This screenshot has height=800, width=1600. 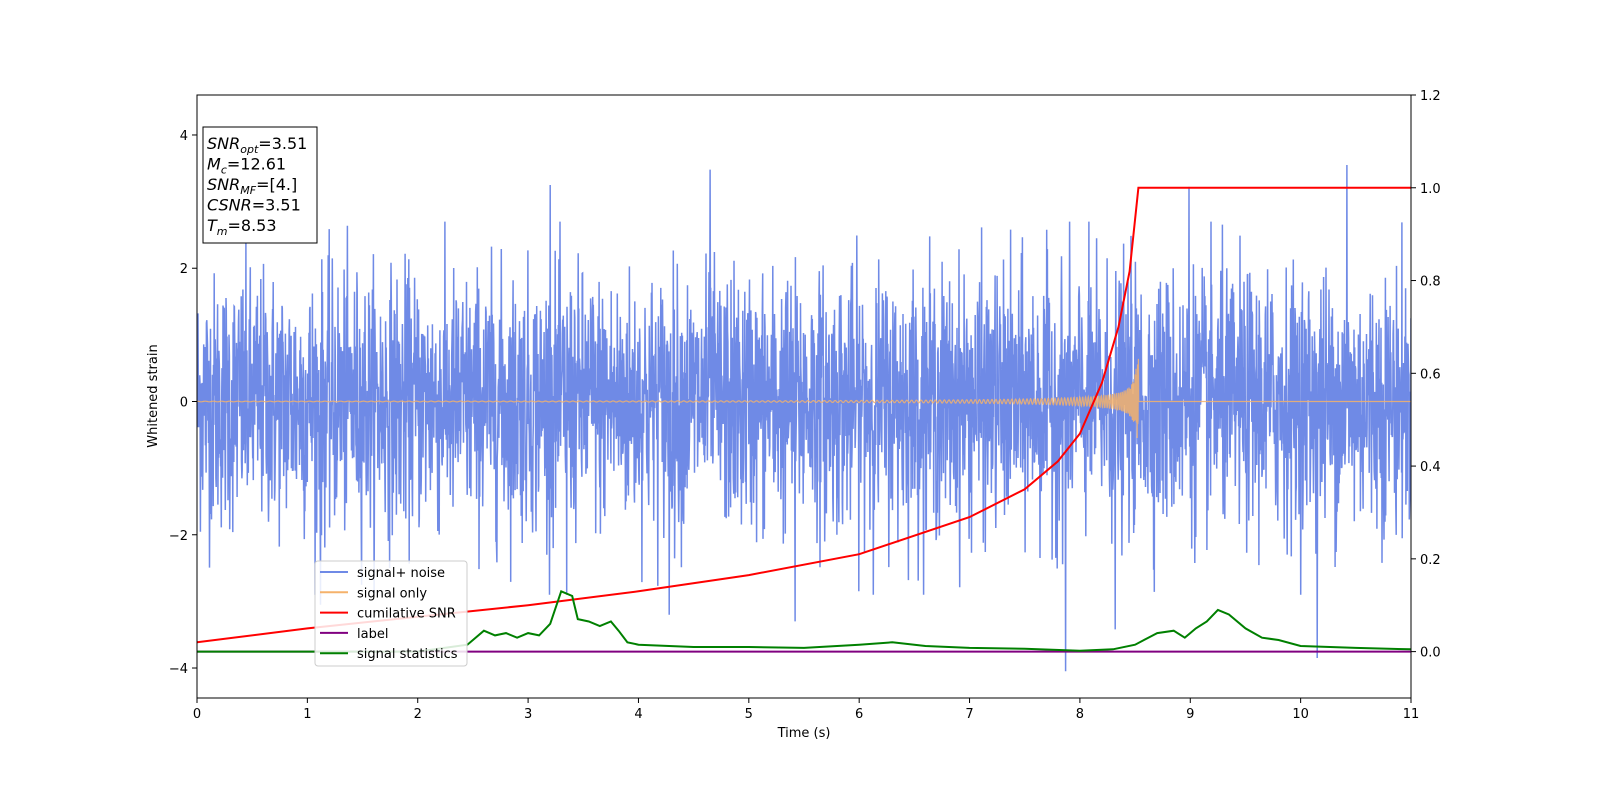 What do you see at coordinates (1430, 560) in the screenshot?
I see `y-right-tick-label: 0.2` at bounding box center [1430, 560].